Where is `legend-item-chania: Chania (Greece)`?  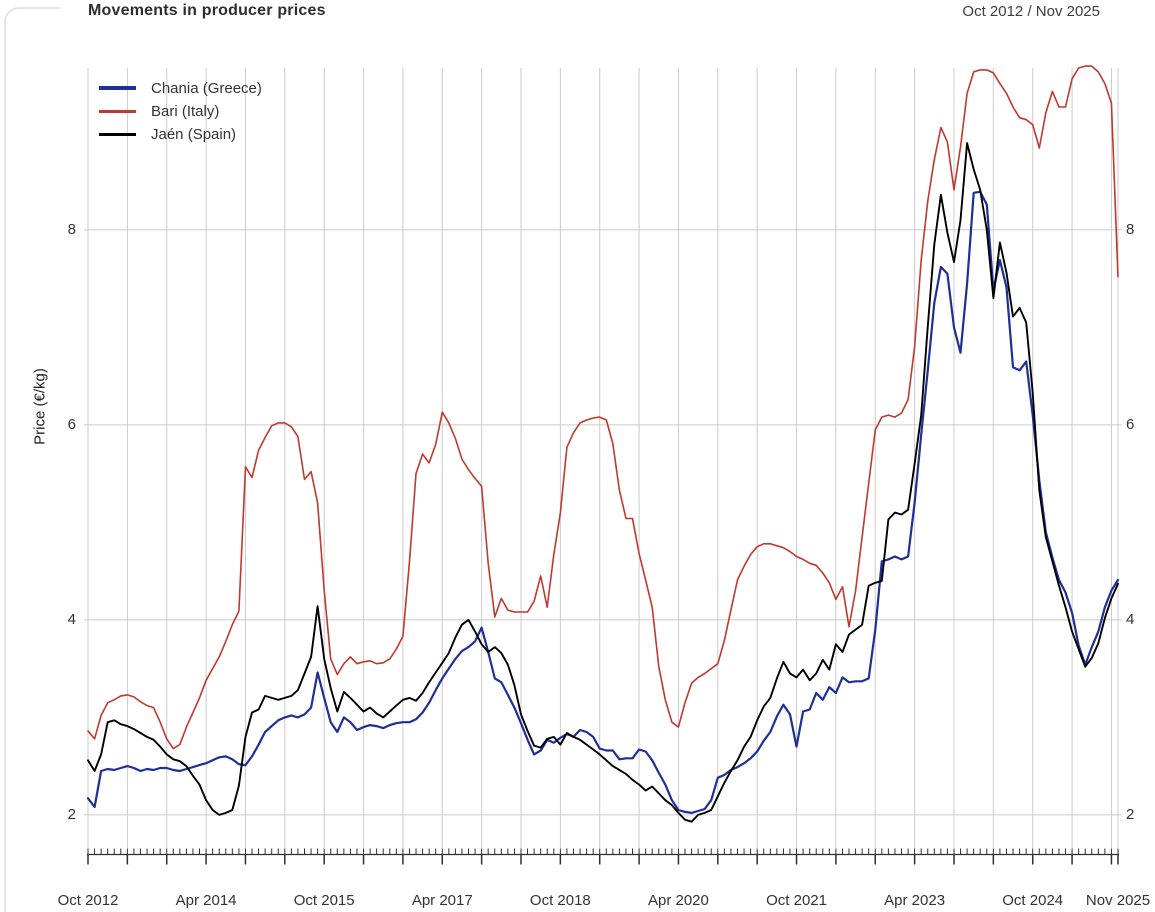
legend-item-chania: Chania (Greece) is located at coordinates (180, 88).